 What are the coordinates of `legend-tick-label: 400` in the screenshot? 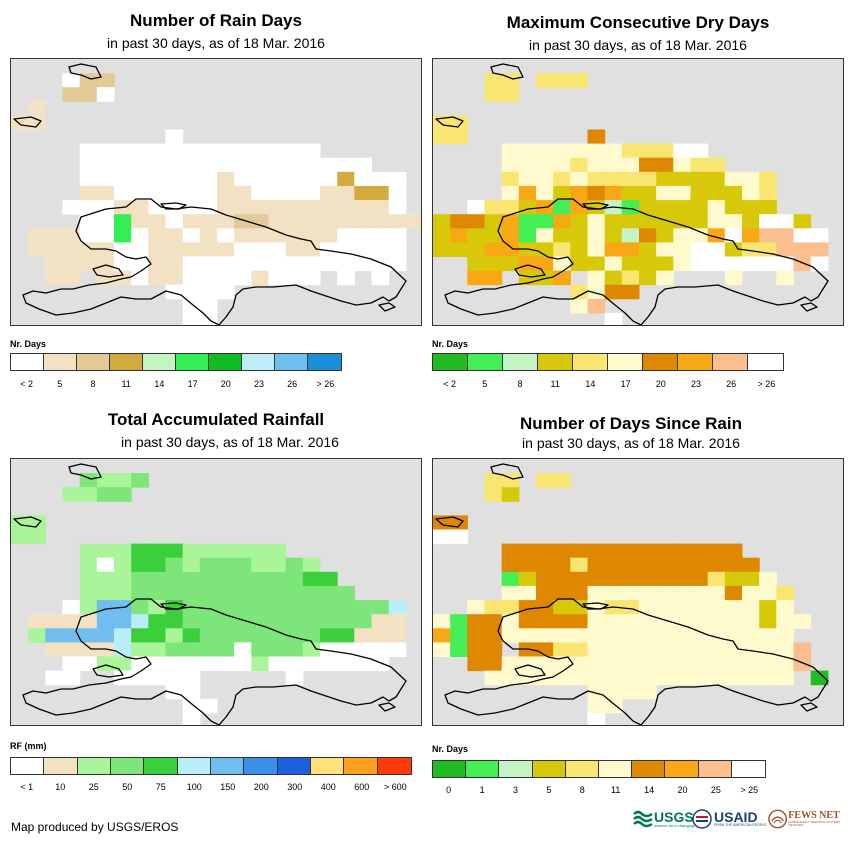 It's located at (328, 787).